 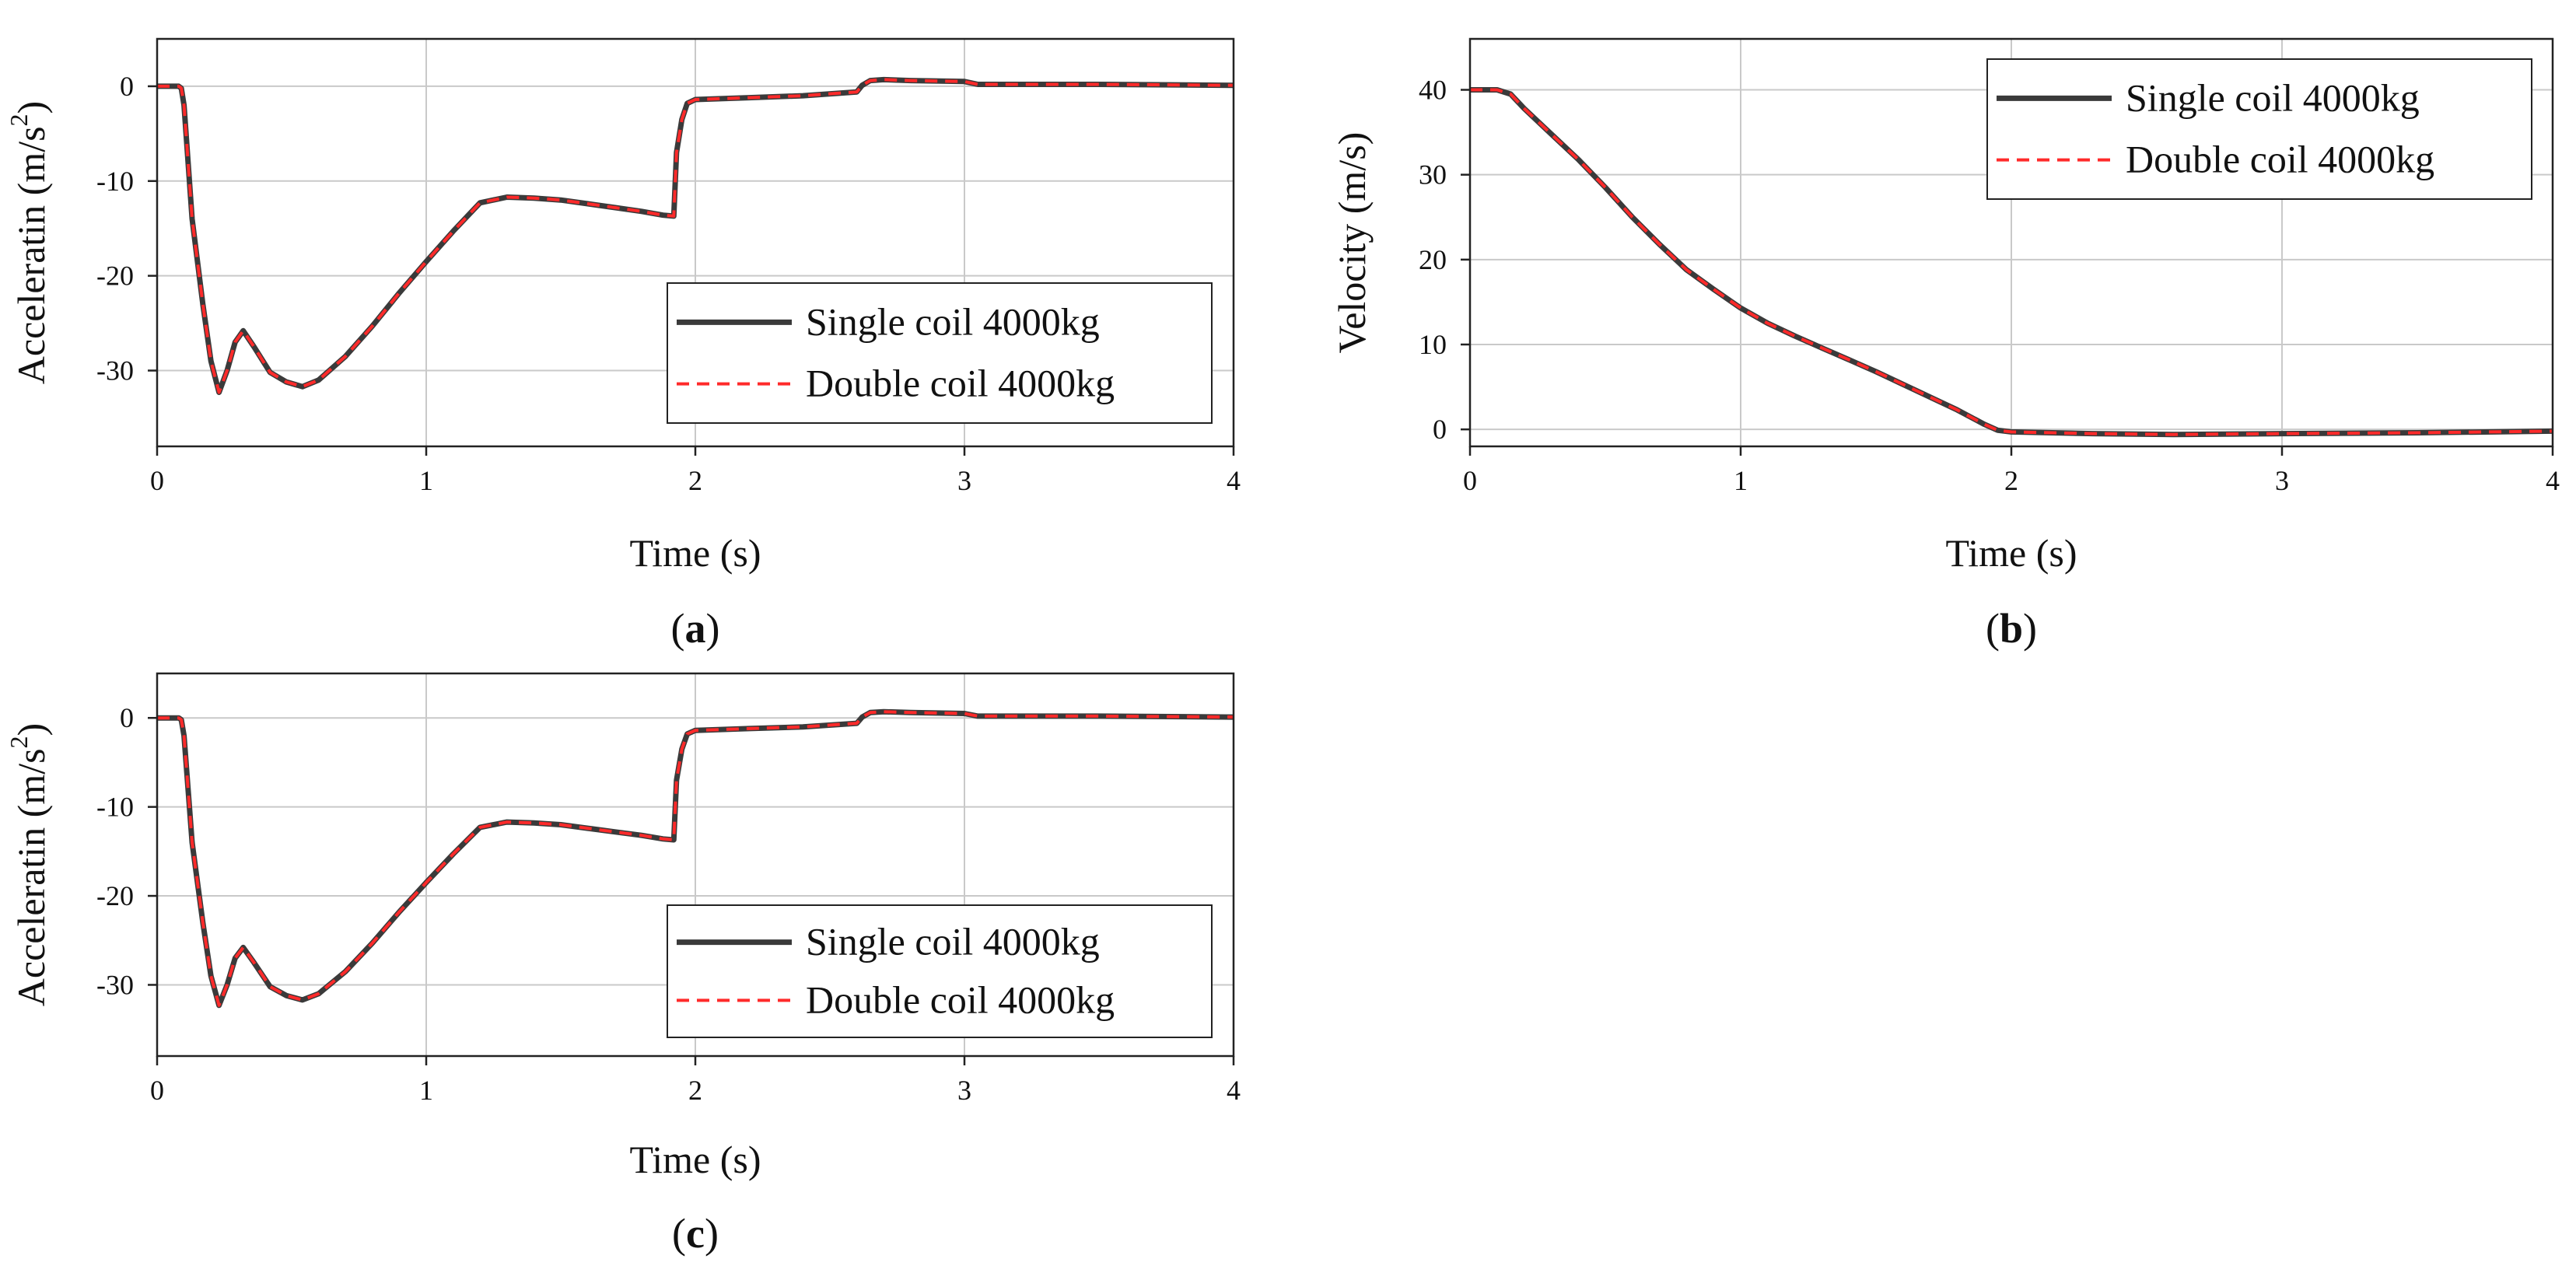 I want to click on y-tick-label: 10, so click(x=1433, y=344).